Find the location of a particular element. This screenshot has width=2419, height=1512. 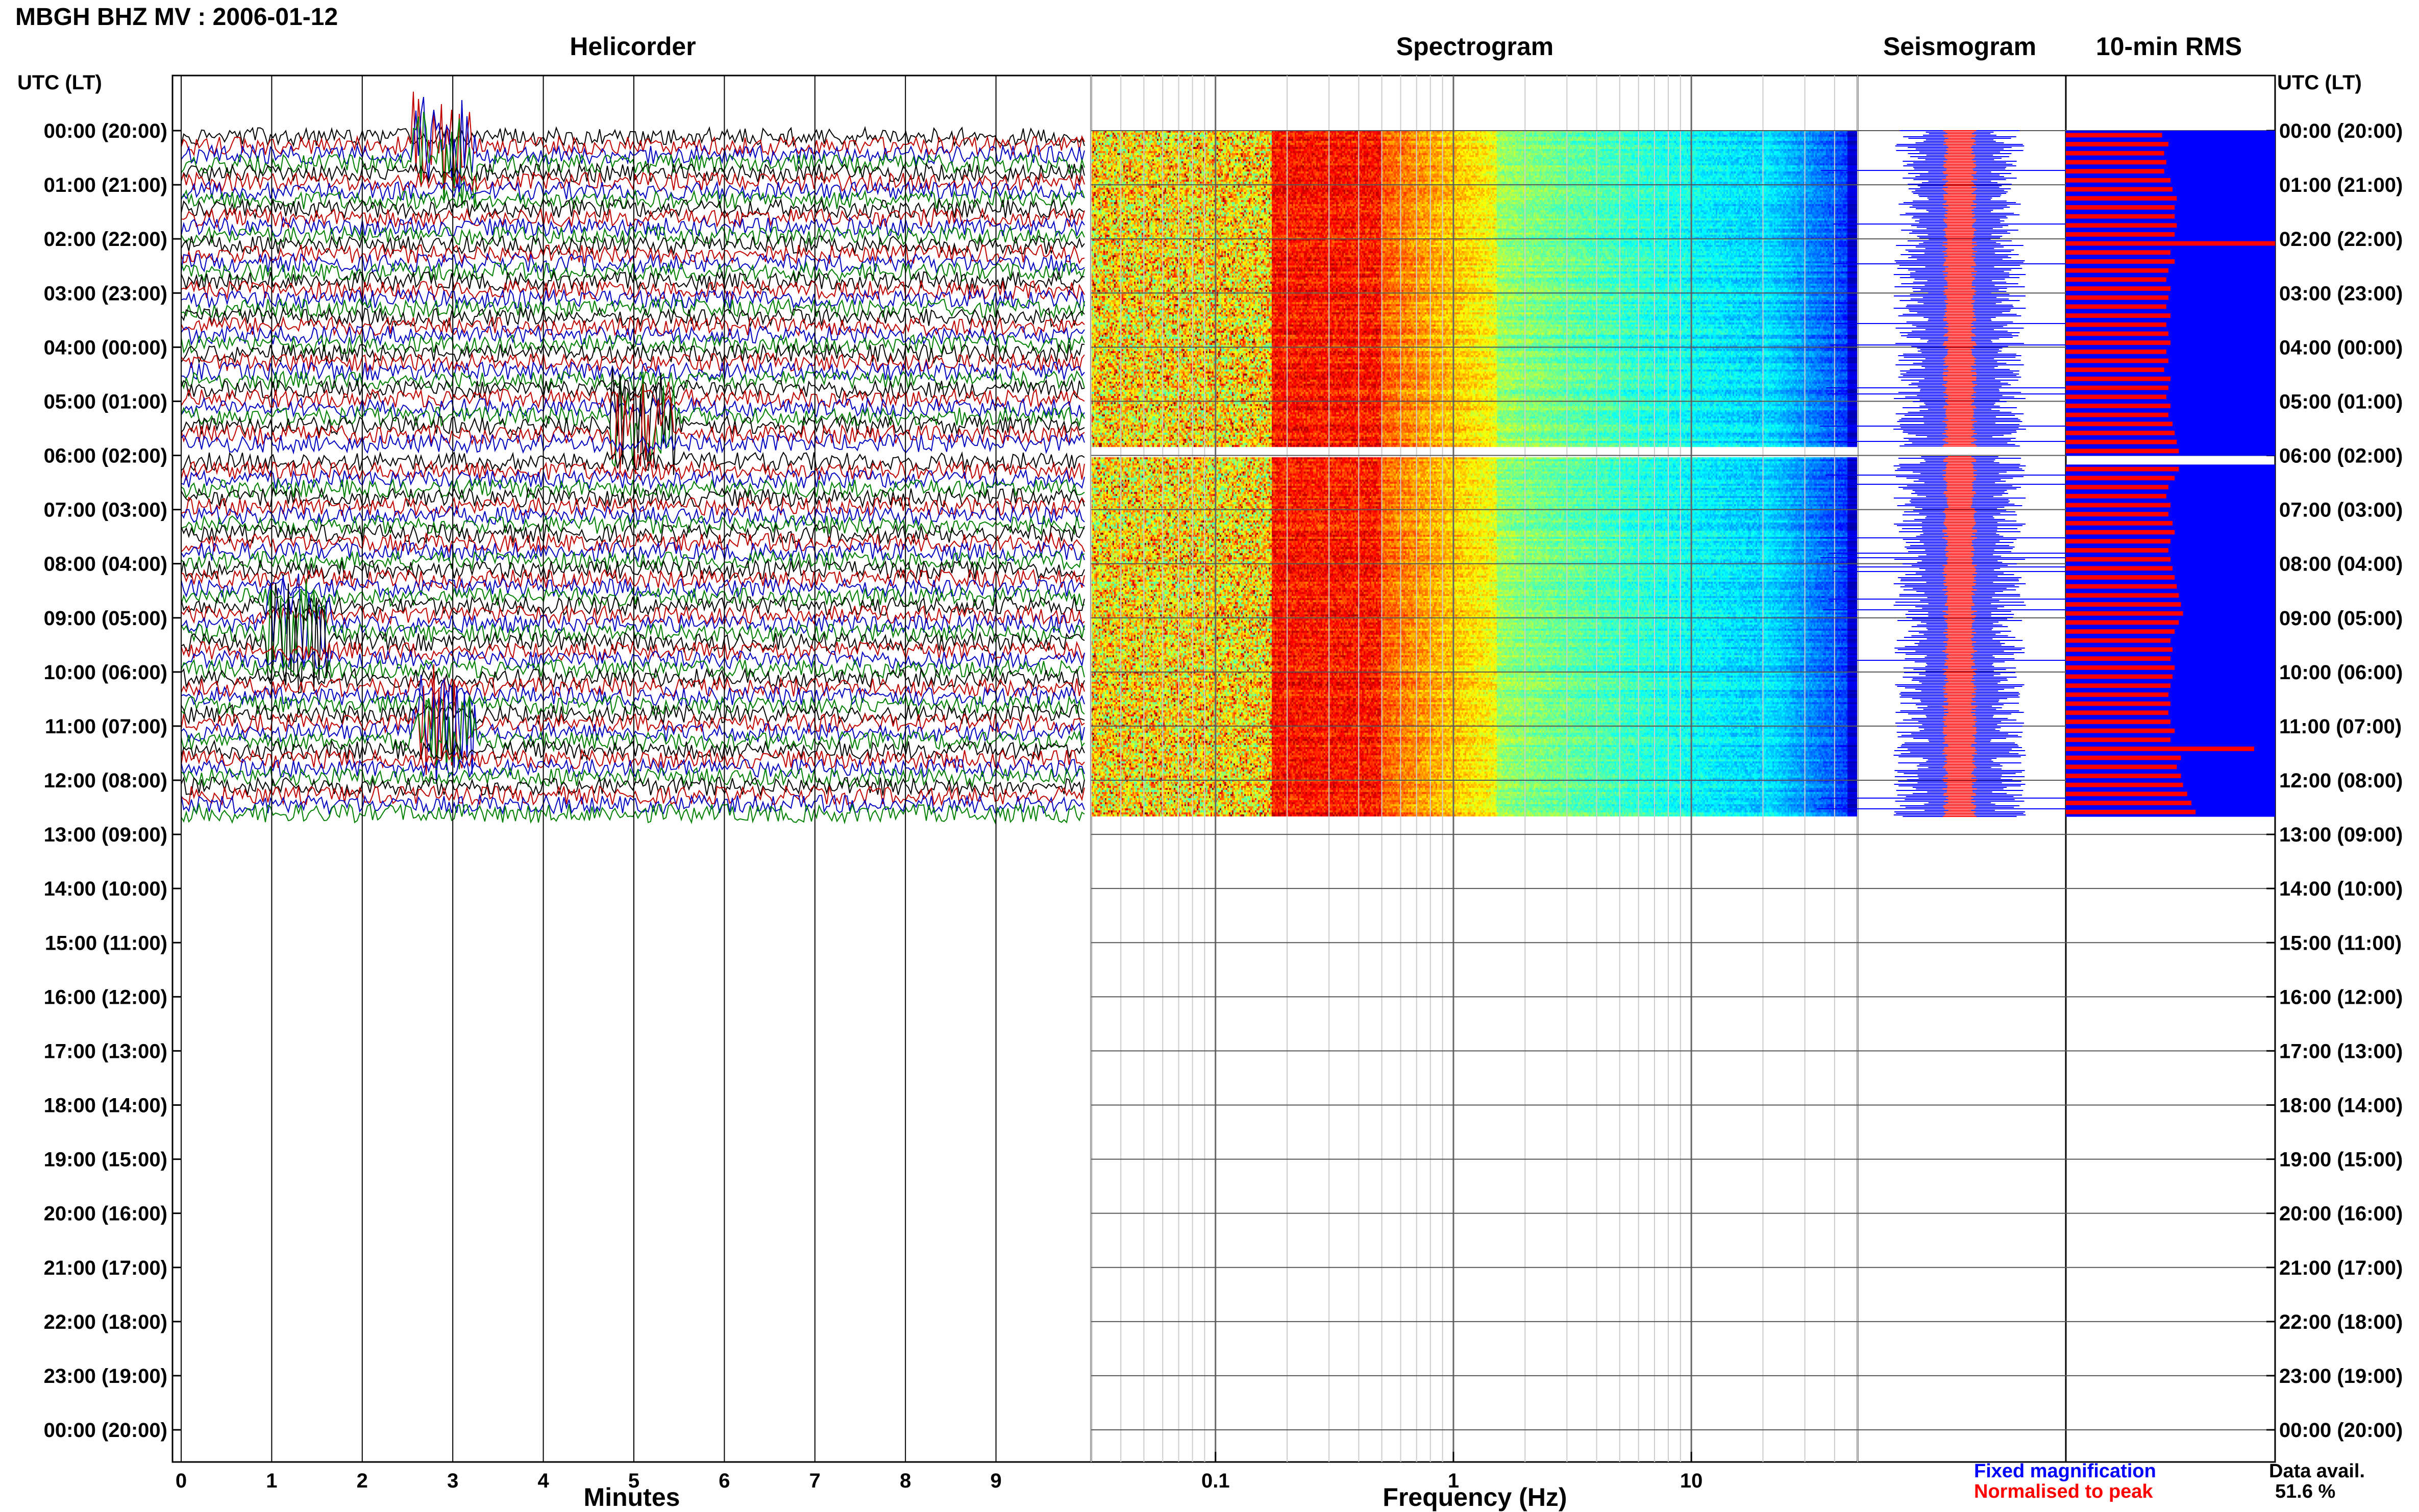

helicorder-xlabel: Minutes is located at coordinates (631, 1497).